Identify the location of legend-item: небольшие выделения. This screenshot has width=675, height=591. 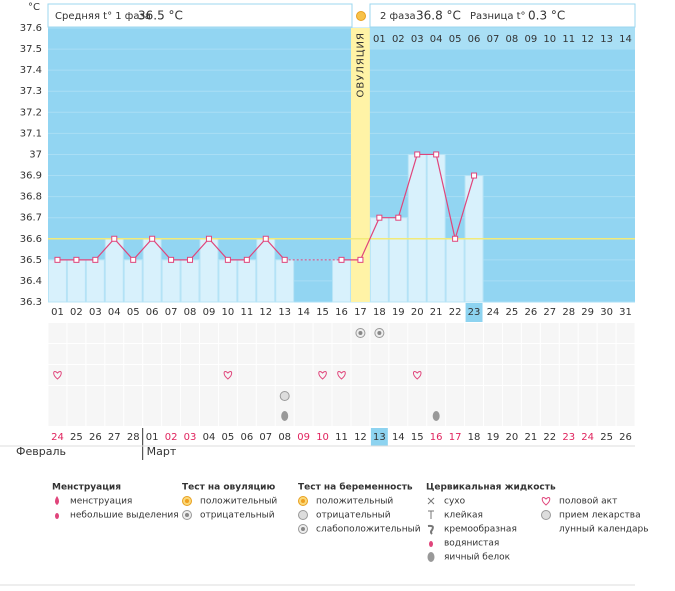
(124, 516).